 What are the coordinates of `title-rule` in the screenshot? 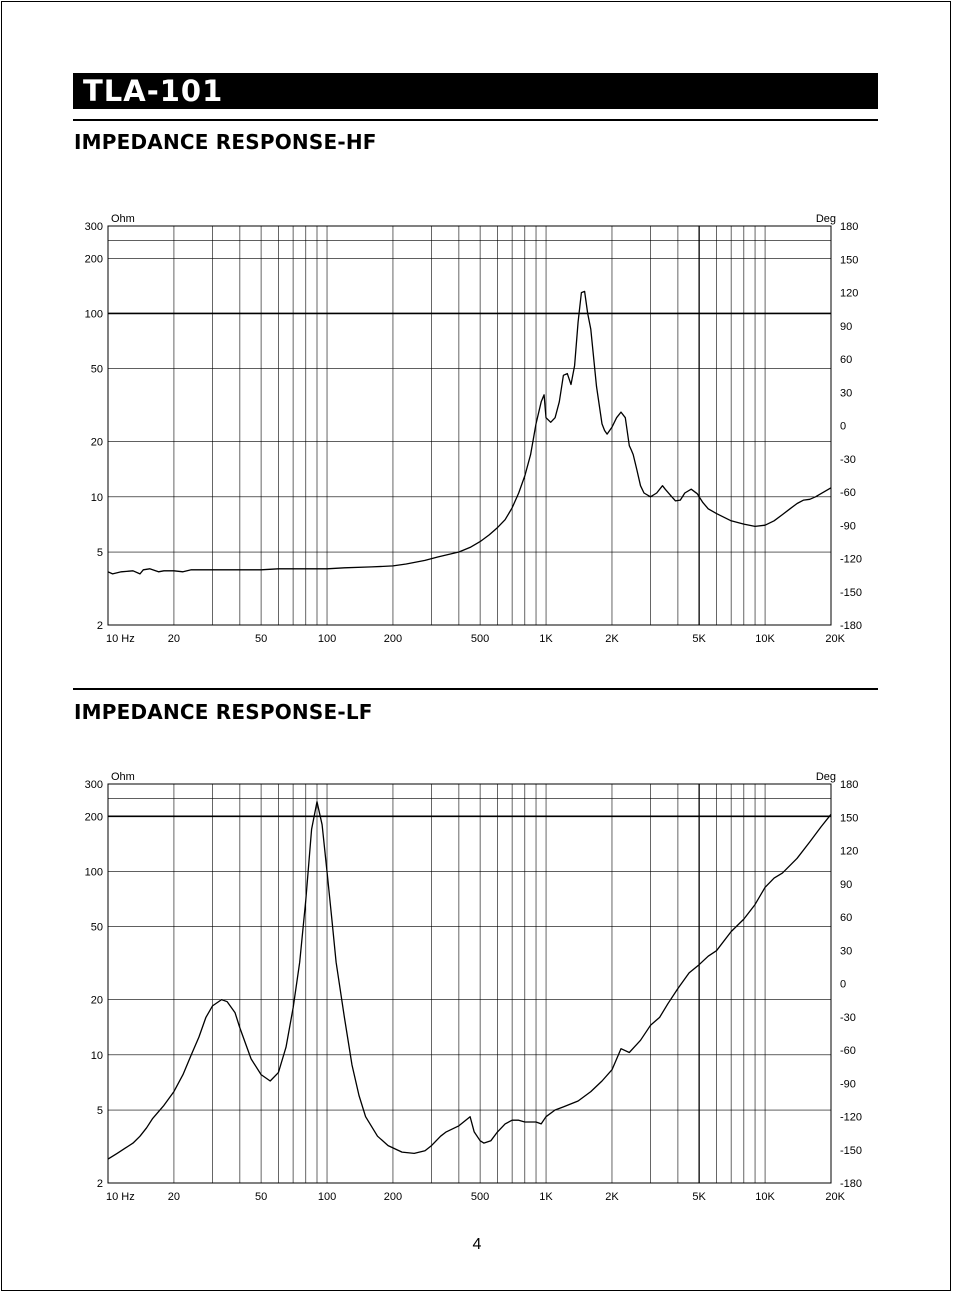 It's located at (475, 120).